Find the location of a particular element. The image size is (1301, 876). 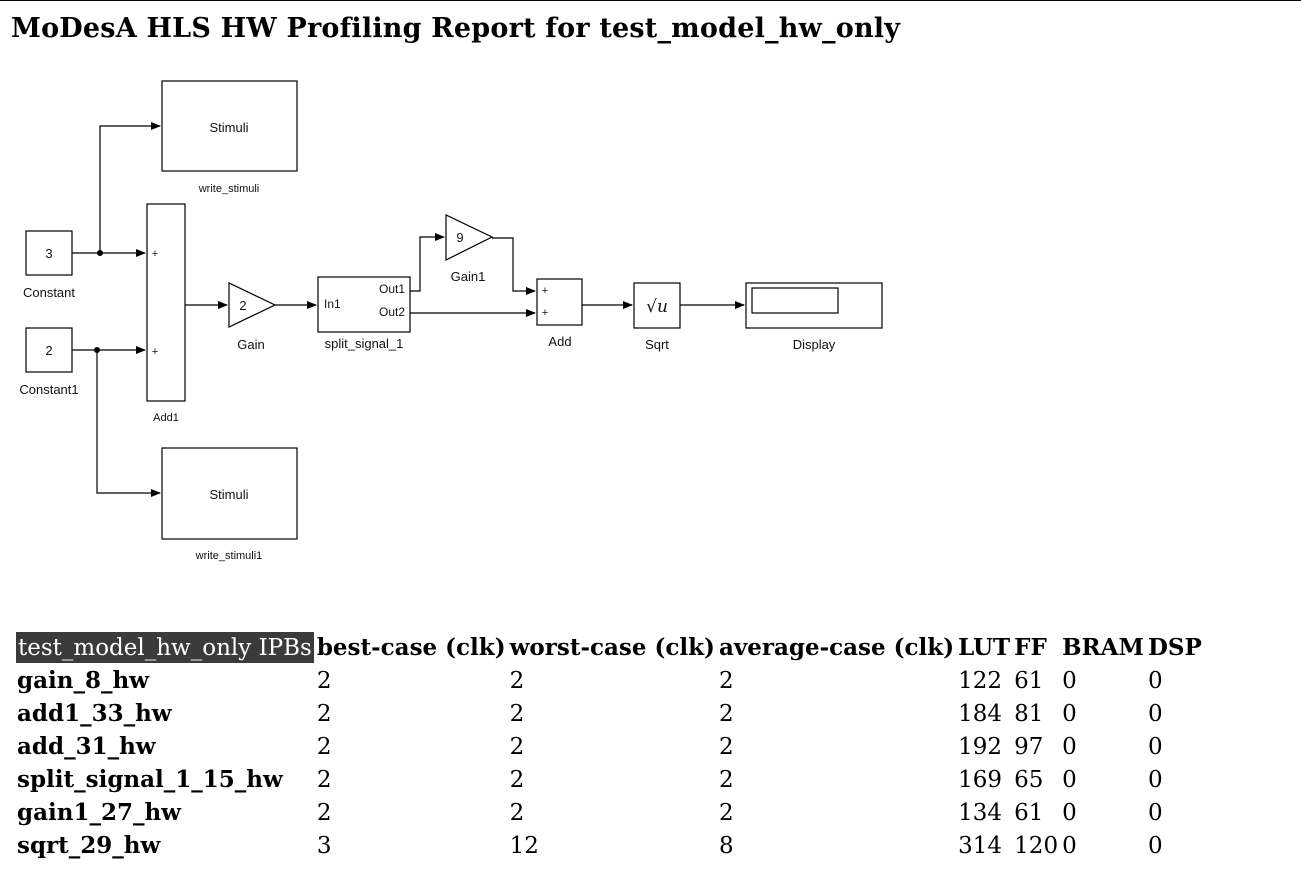

cell-ipb: add1_33_hw is located at coordinates (94, 713).